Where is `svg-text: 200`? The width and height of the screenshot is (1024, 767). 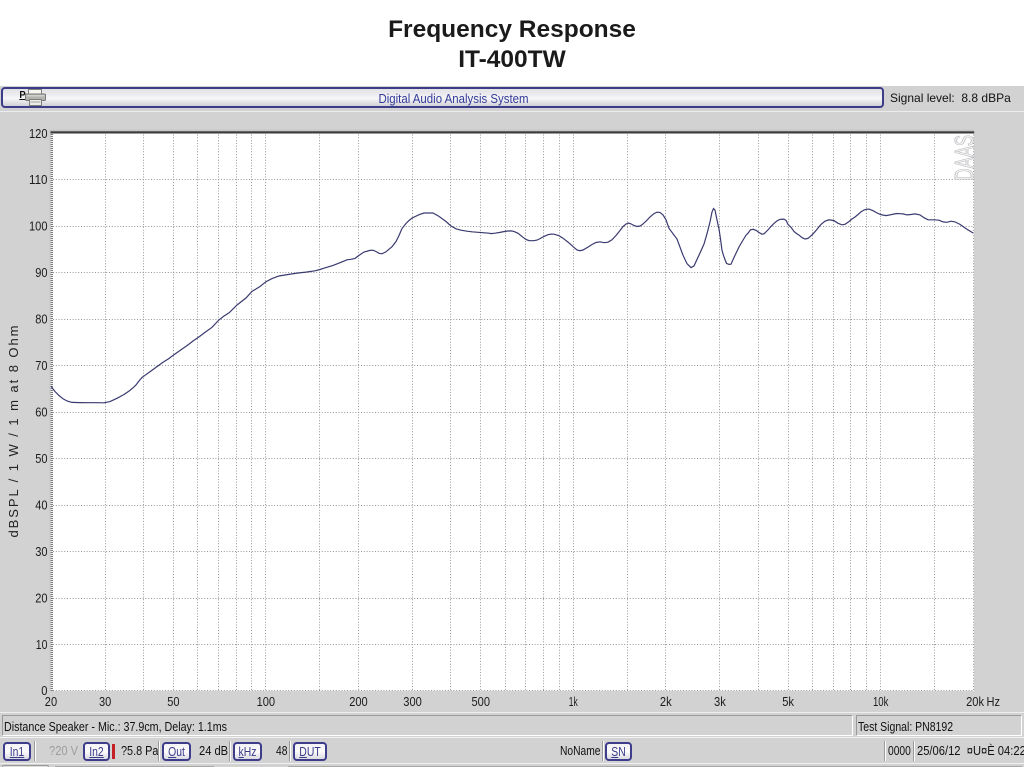 svg-text: 200 is located at coordinates (358, 702).